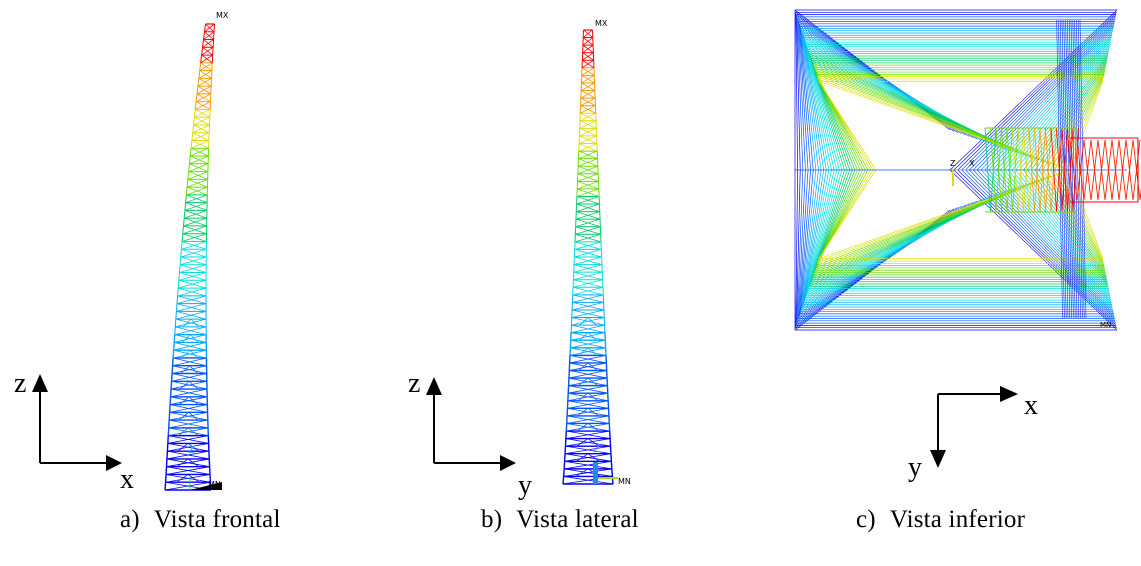 The width and height of the screenshot is (1141, 566). I want to click on min-marker: MN, so click(624, 481).